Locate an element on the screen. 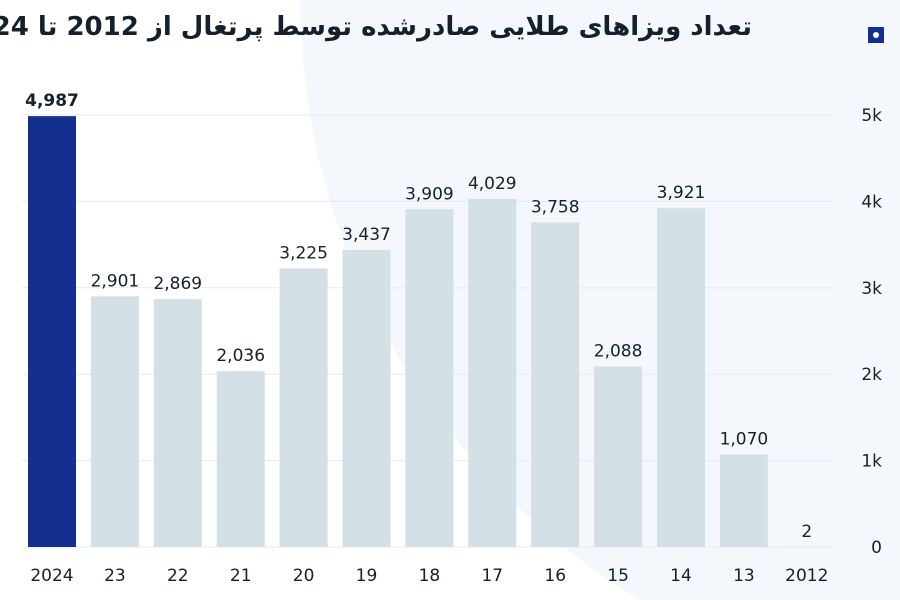  data-label: 4,987 is located at coordinates (52, 101).